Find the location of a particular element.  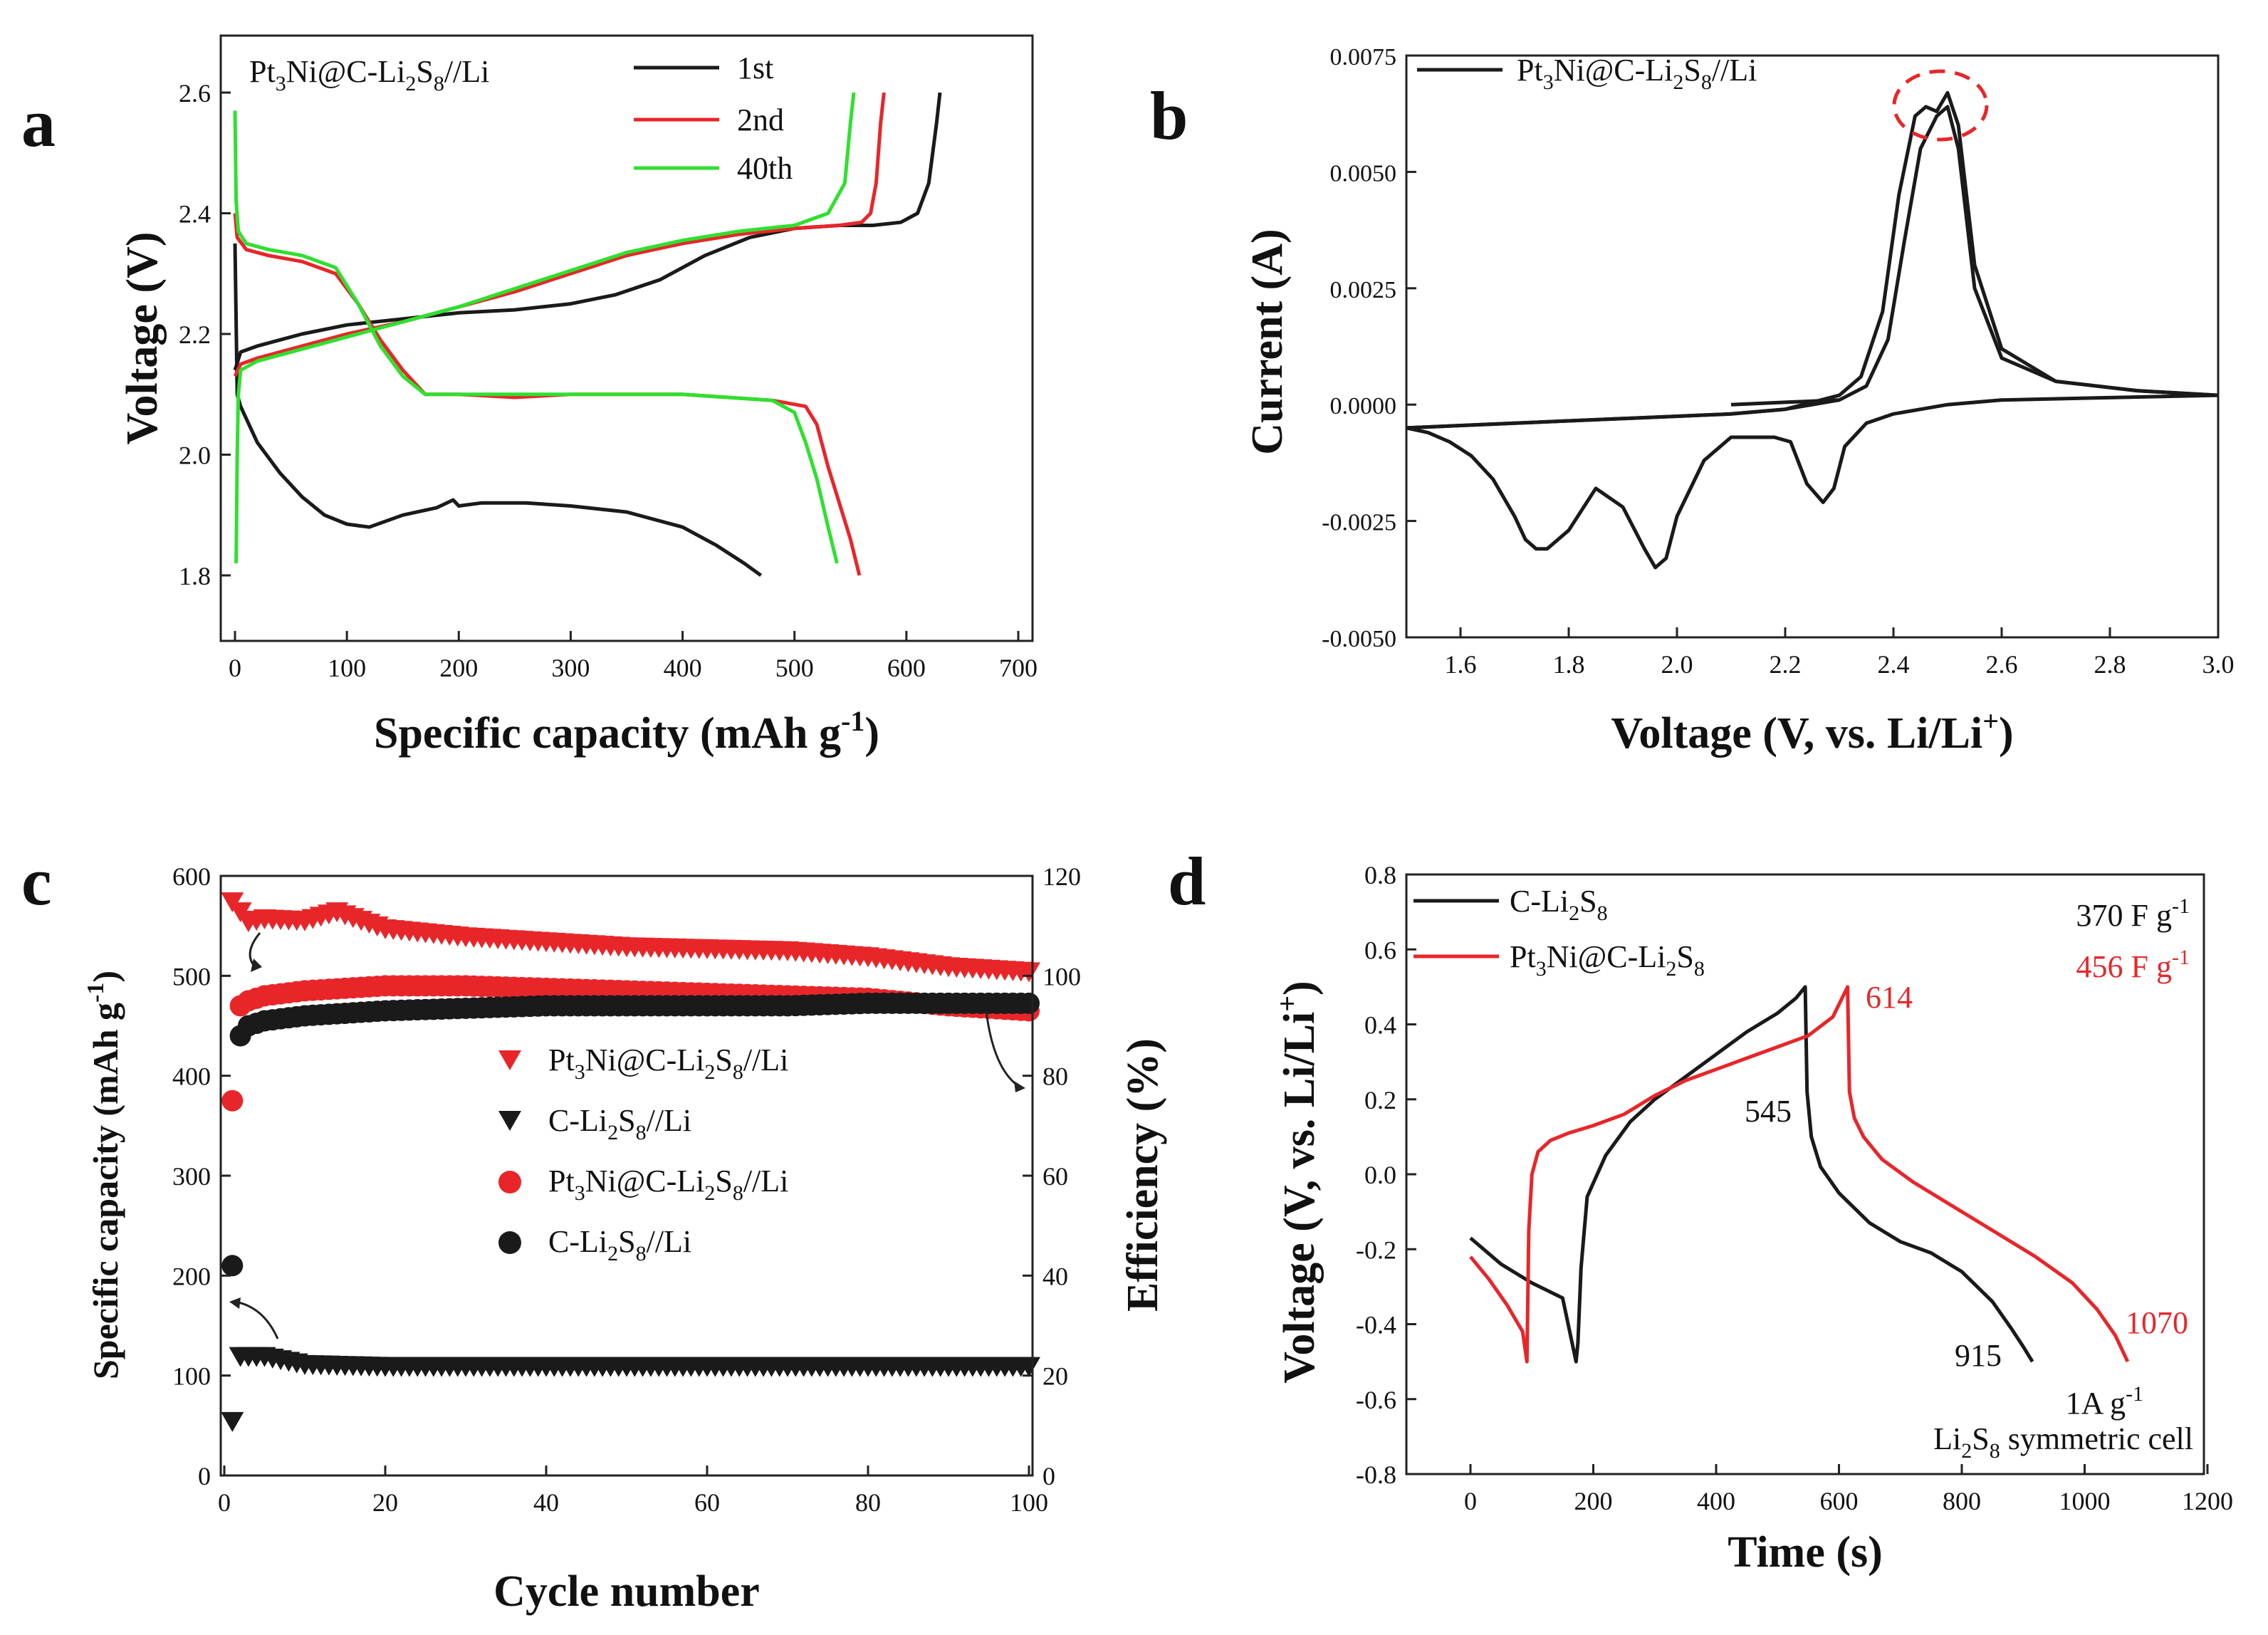

arrow-to-left-axis-bottom is located at coordinates (256, 1319).